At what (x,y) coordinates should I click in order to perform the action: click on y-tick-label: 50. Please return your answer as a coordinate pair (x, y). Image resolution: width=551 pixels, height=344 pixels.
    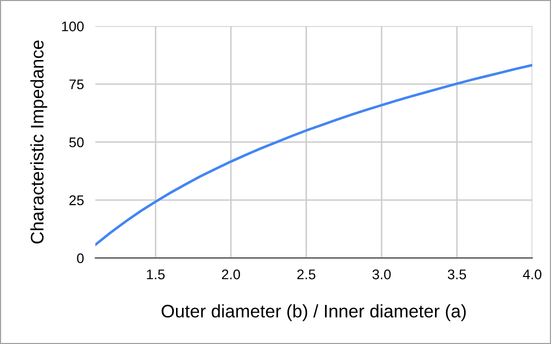
    Looking at the image, I should click on (76, 142).